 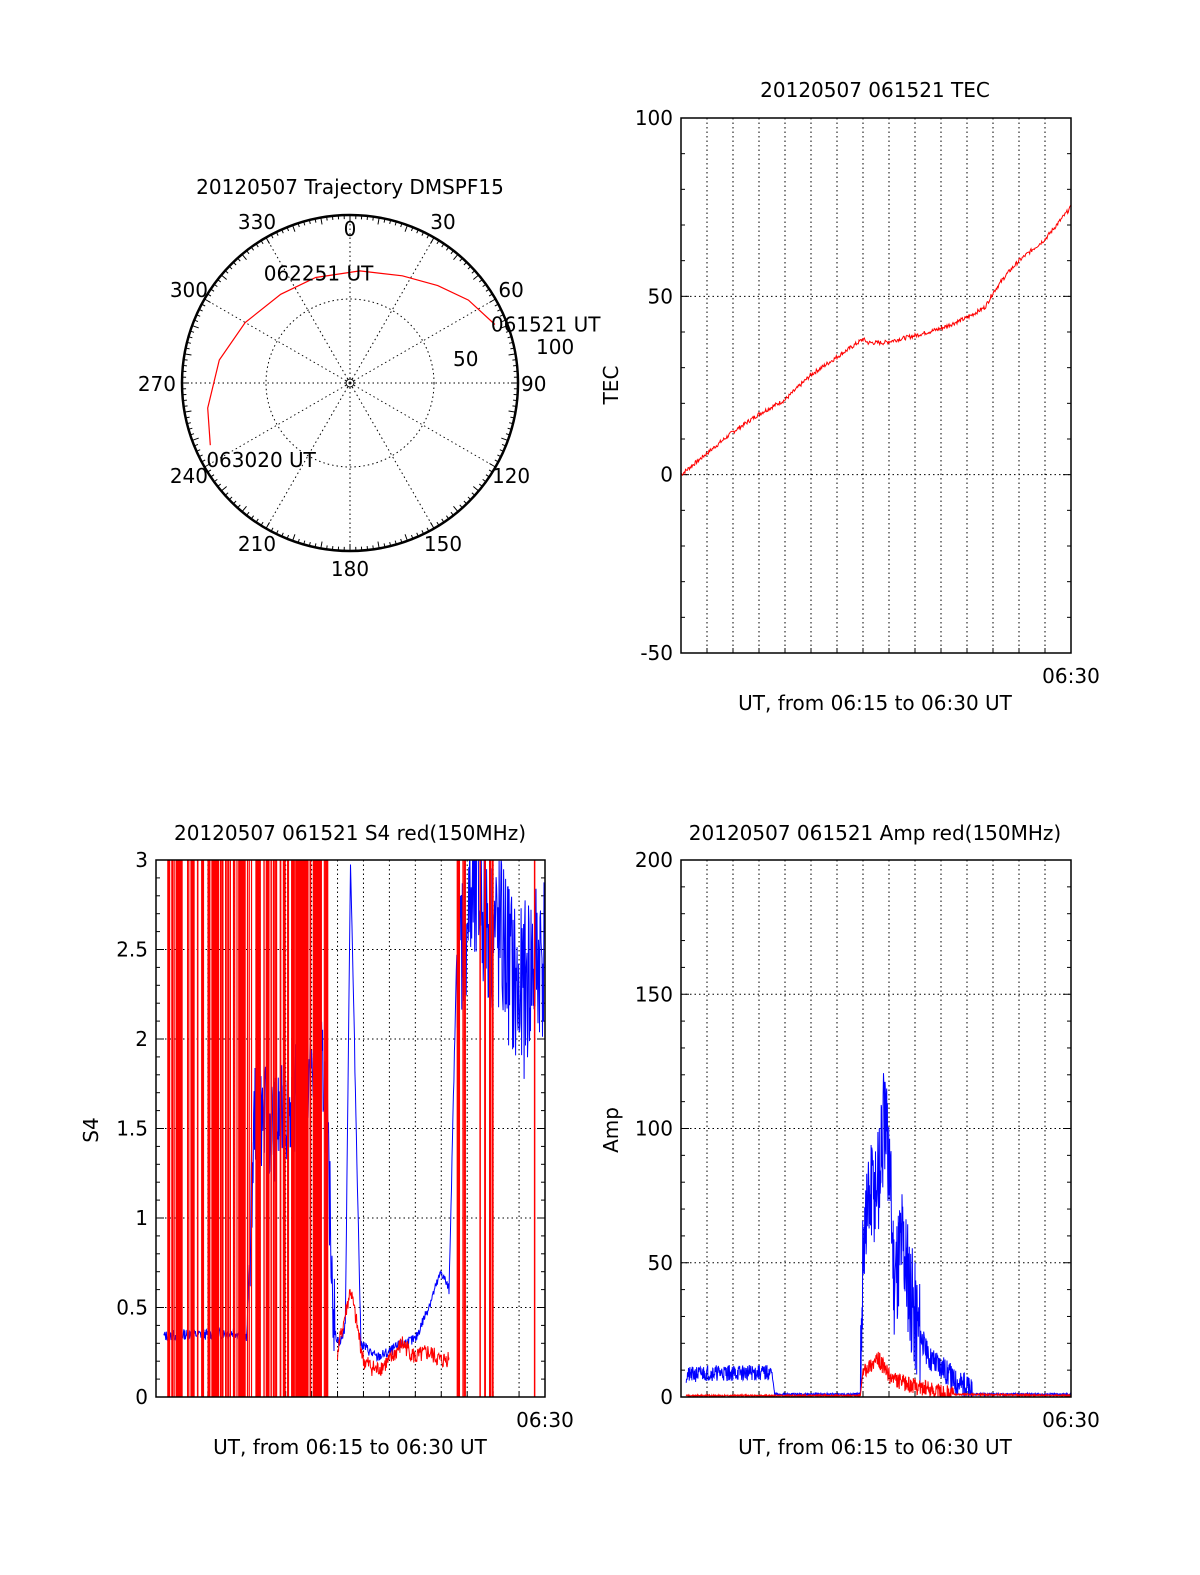 I want to click on polar-time-annotation: 063020 UT, so click(x=261, y=460).